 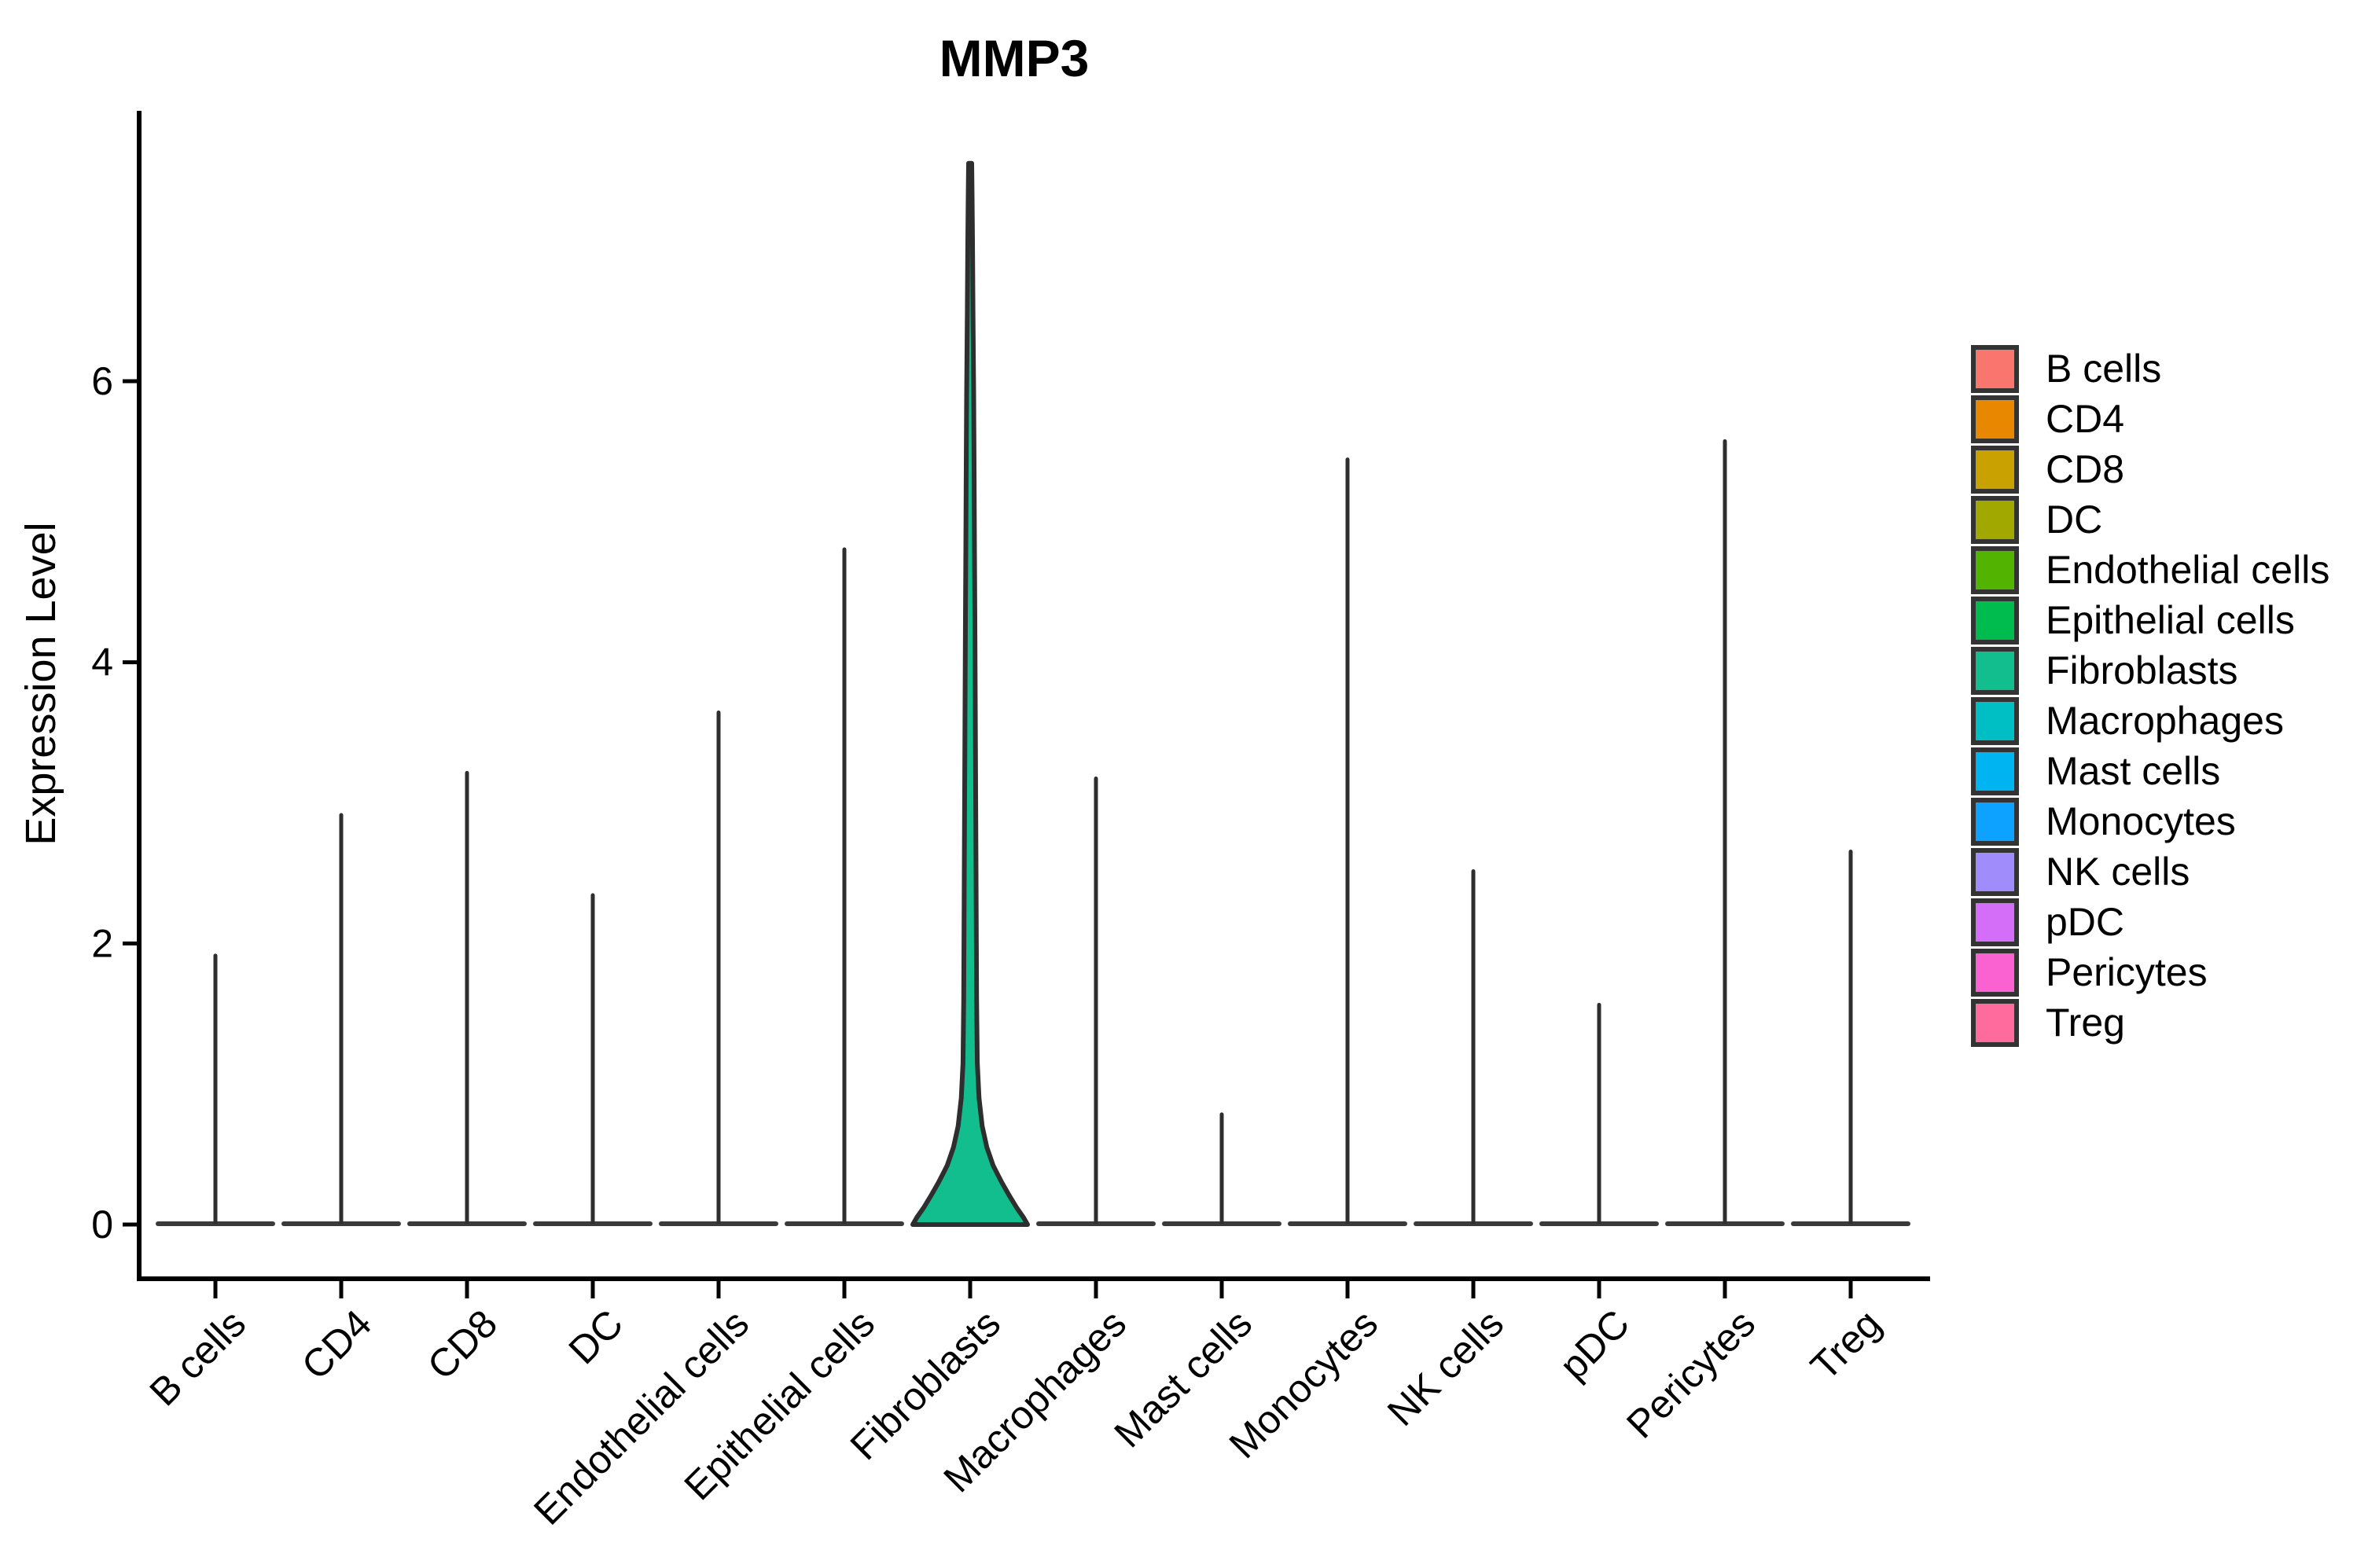 I want to click on legend-item: Fibroblasts, so click(x=2150, y=671).